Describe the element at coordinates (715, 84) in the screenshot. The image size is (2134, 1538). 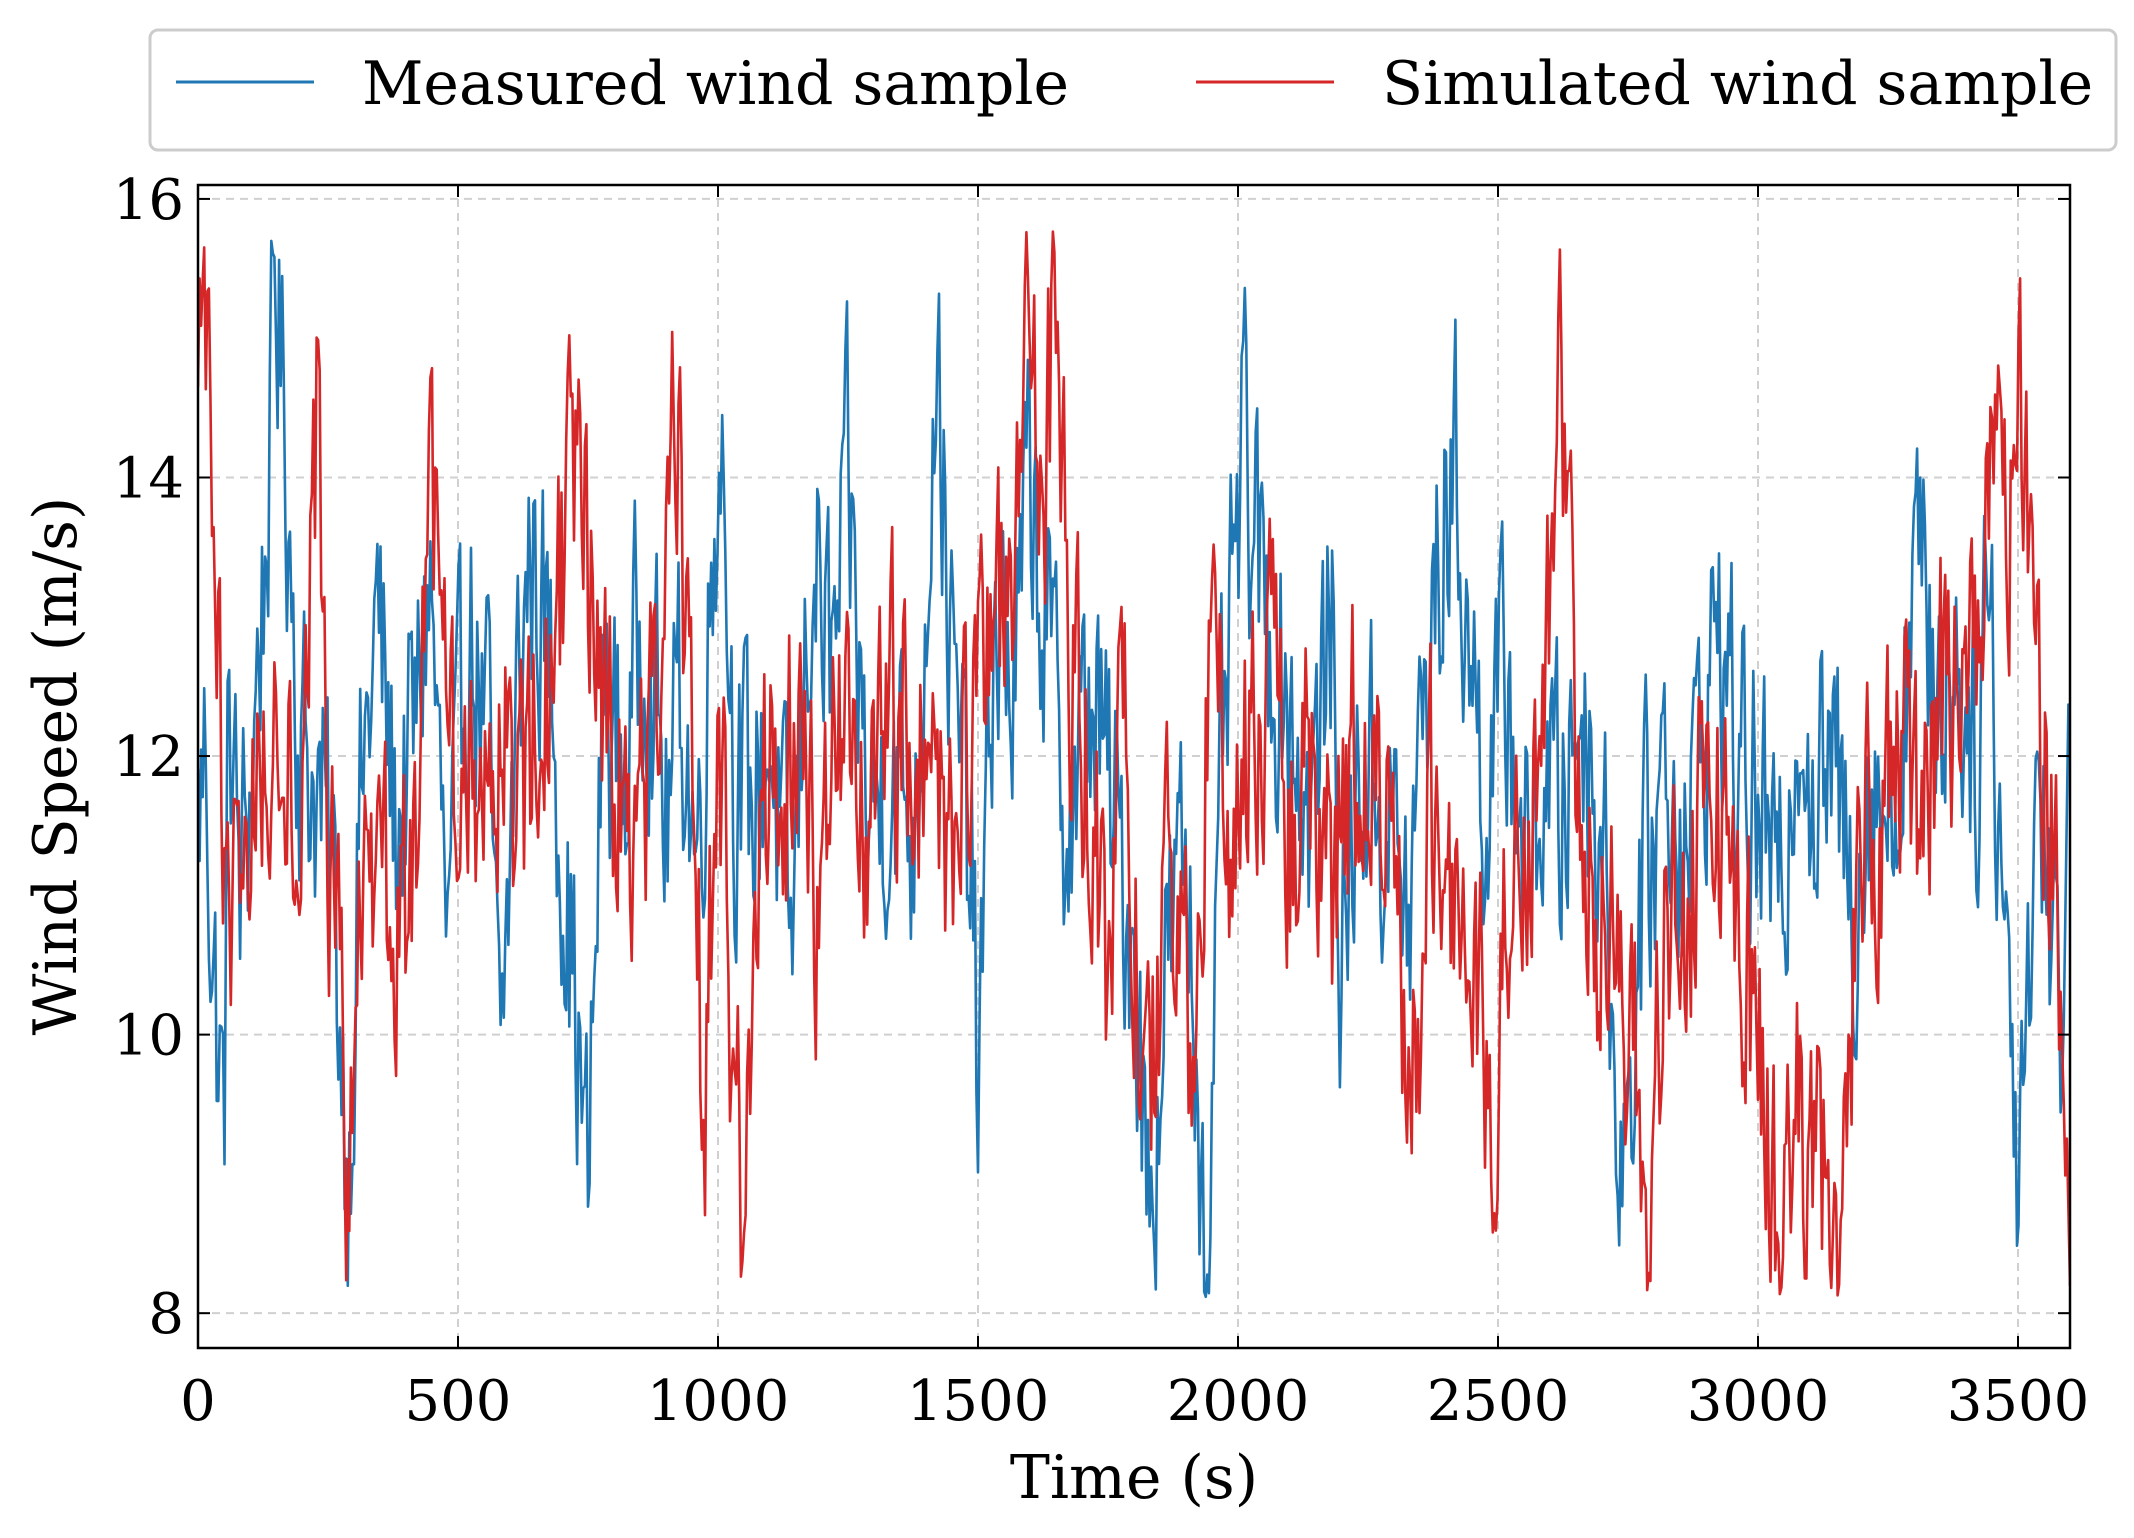
I see `legend-label-measured: Measured wind sample` at that location.